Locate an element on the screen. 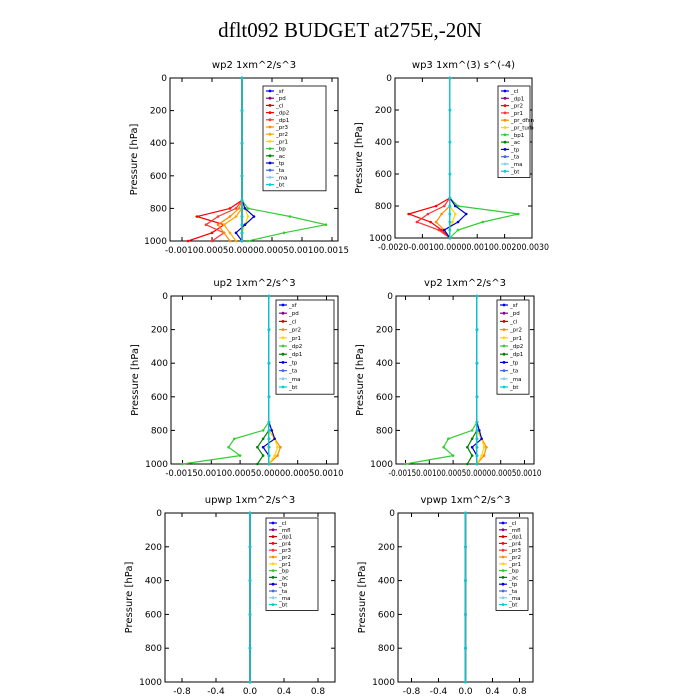 This screenshot has height=700, width=700. series-line-pr_dfsn is located at coordinates (443, 158).